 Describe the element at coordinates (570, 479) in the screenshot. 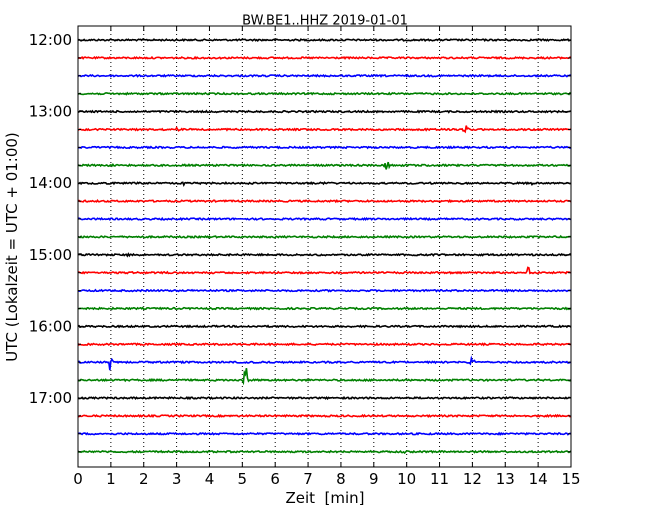

I see `x-tick-label: 15` at that location.